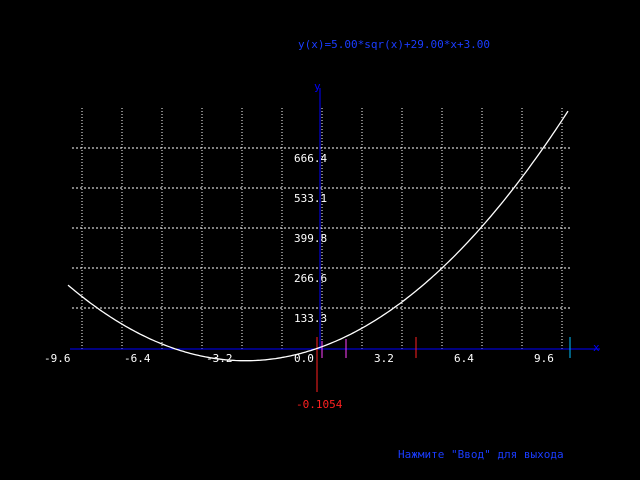 The width and height of the screenshot is (640, 480). Describe the element at coordinates (57, 358) in the screenshot. I see `x-tick-label: -9.6` at that location.